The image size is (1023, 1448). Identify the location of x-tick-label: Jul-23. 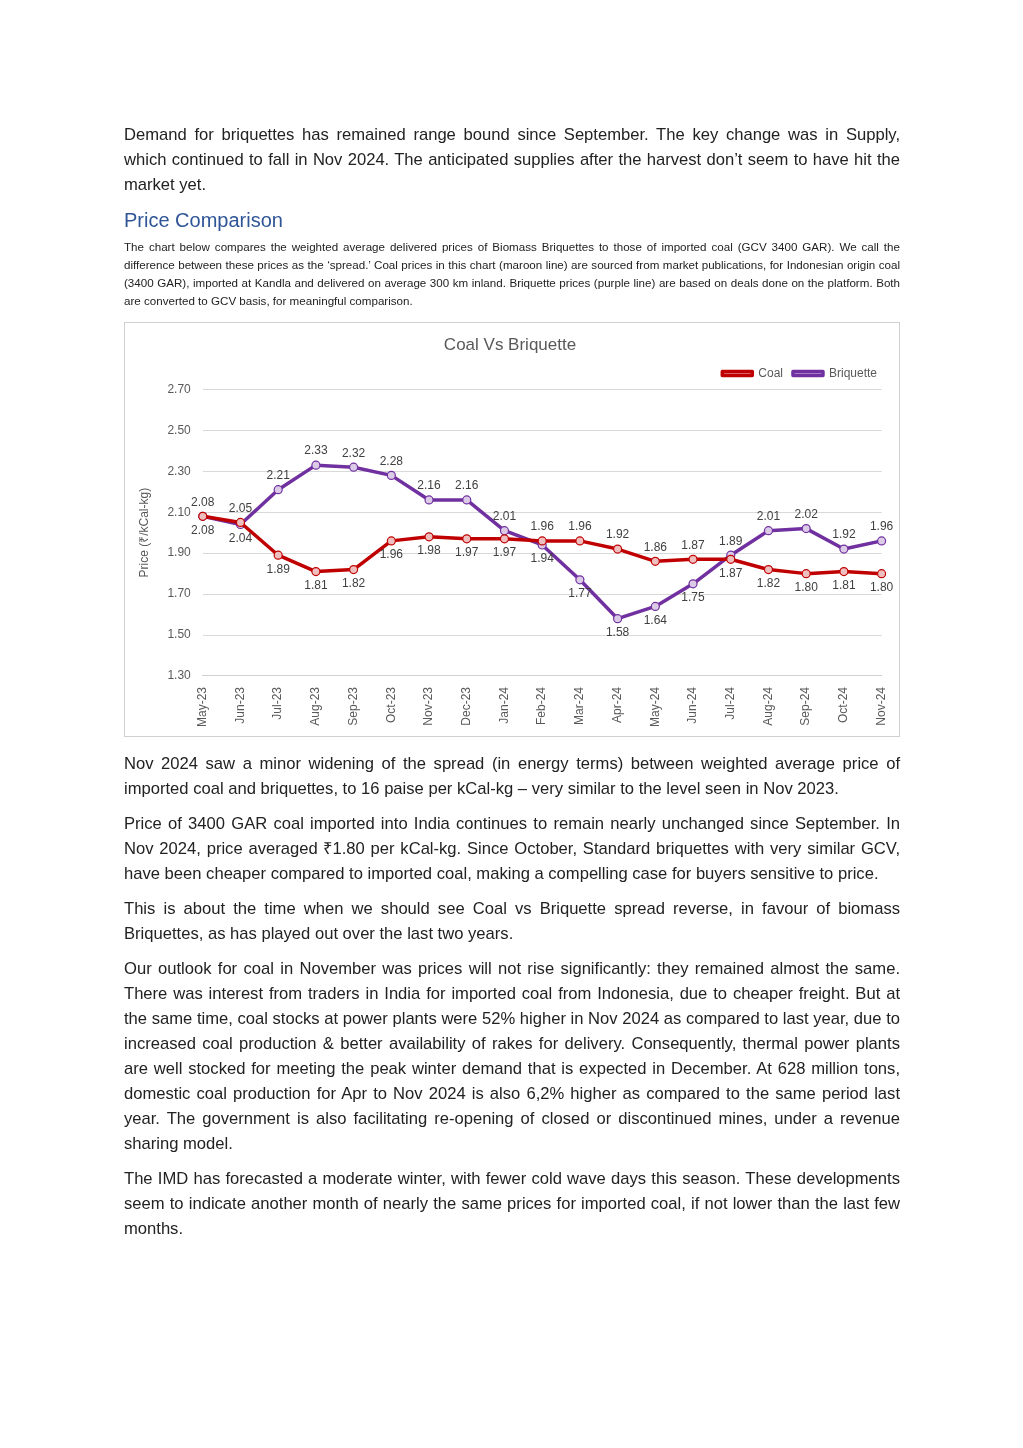
(277, 703).